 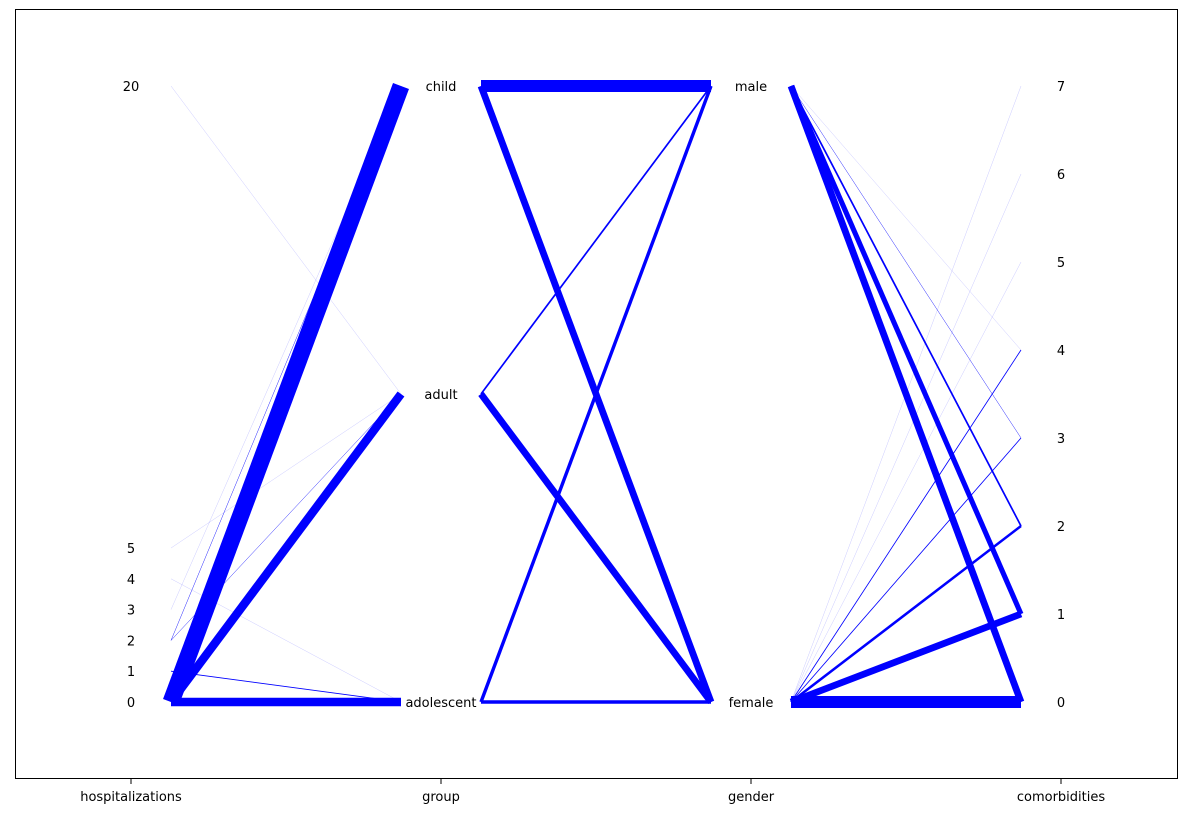 What do you see at coordinates (131, 87) in the screenshot?
I see `category-label-hospitalizations-20: 20` at bounding box center [131, 87].